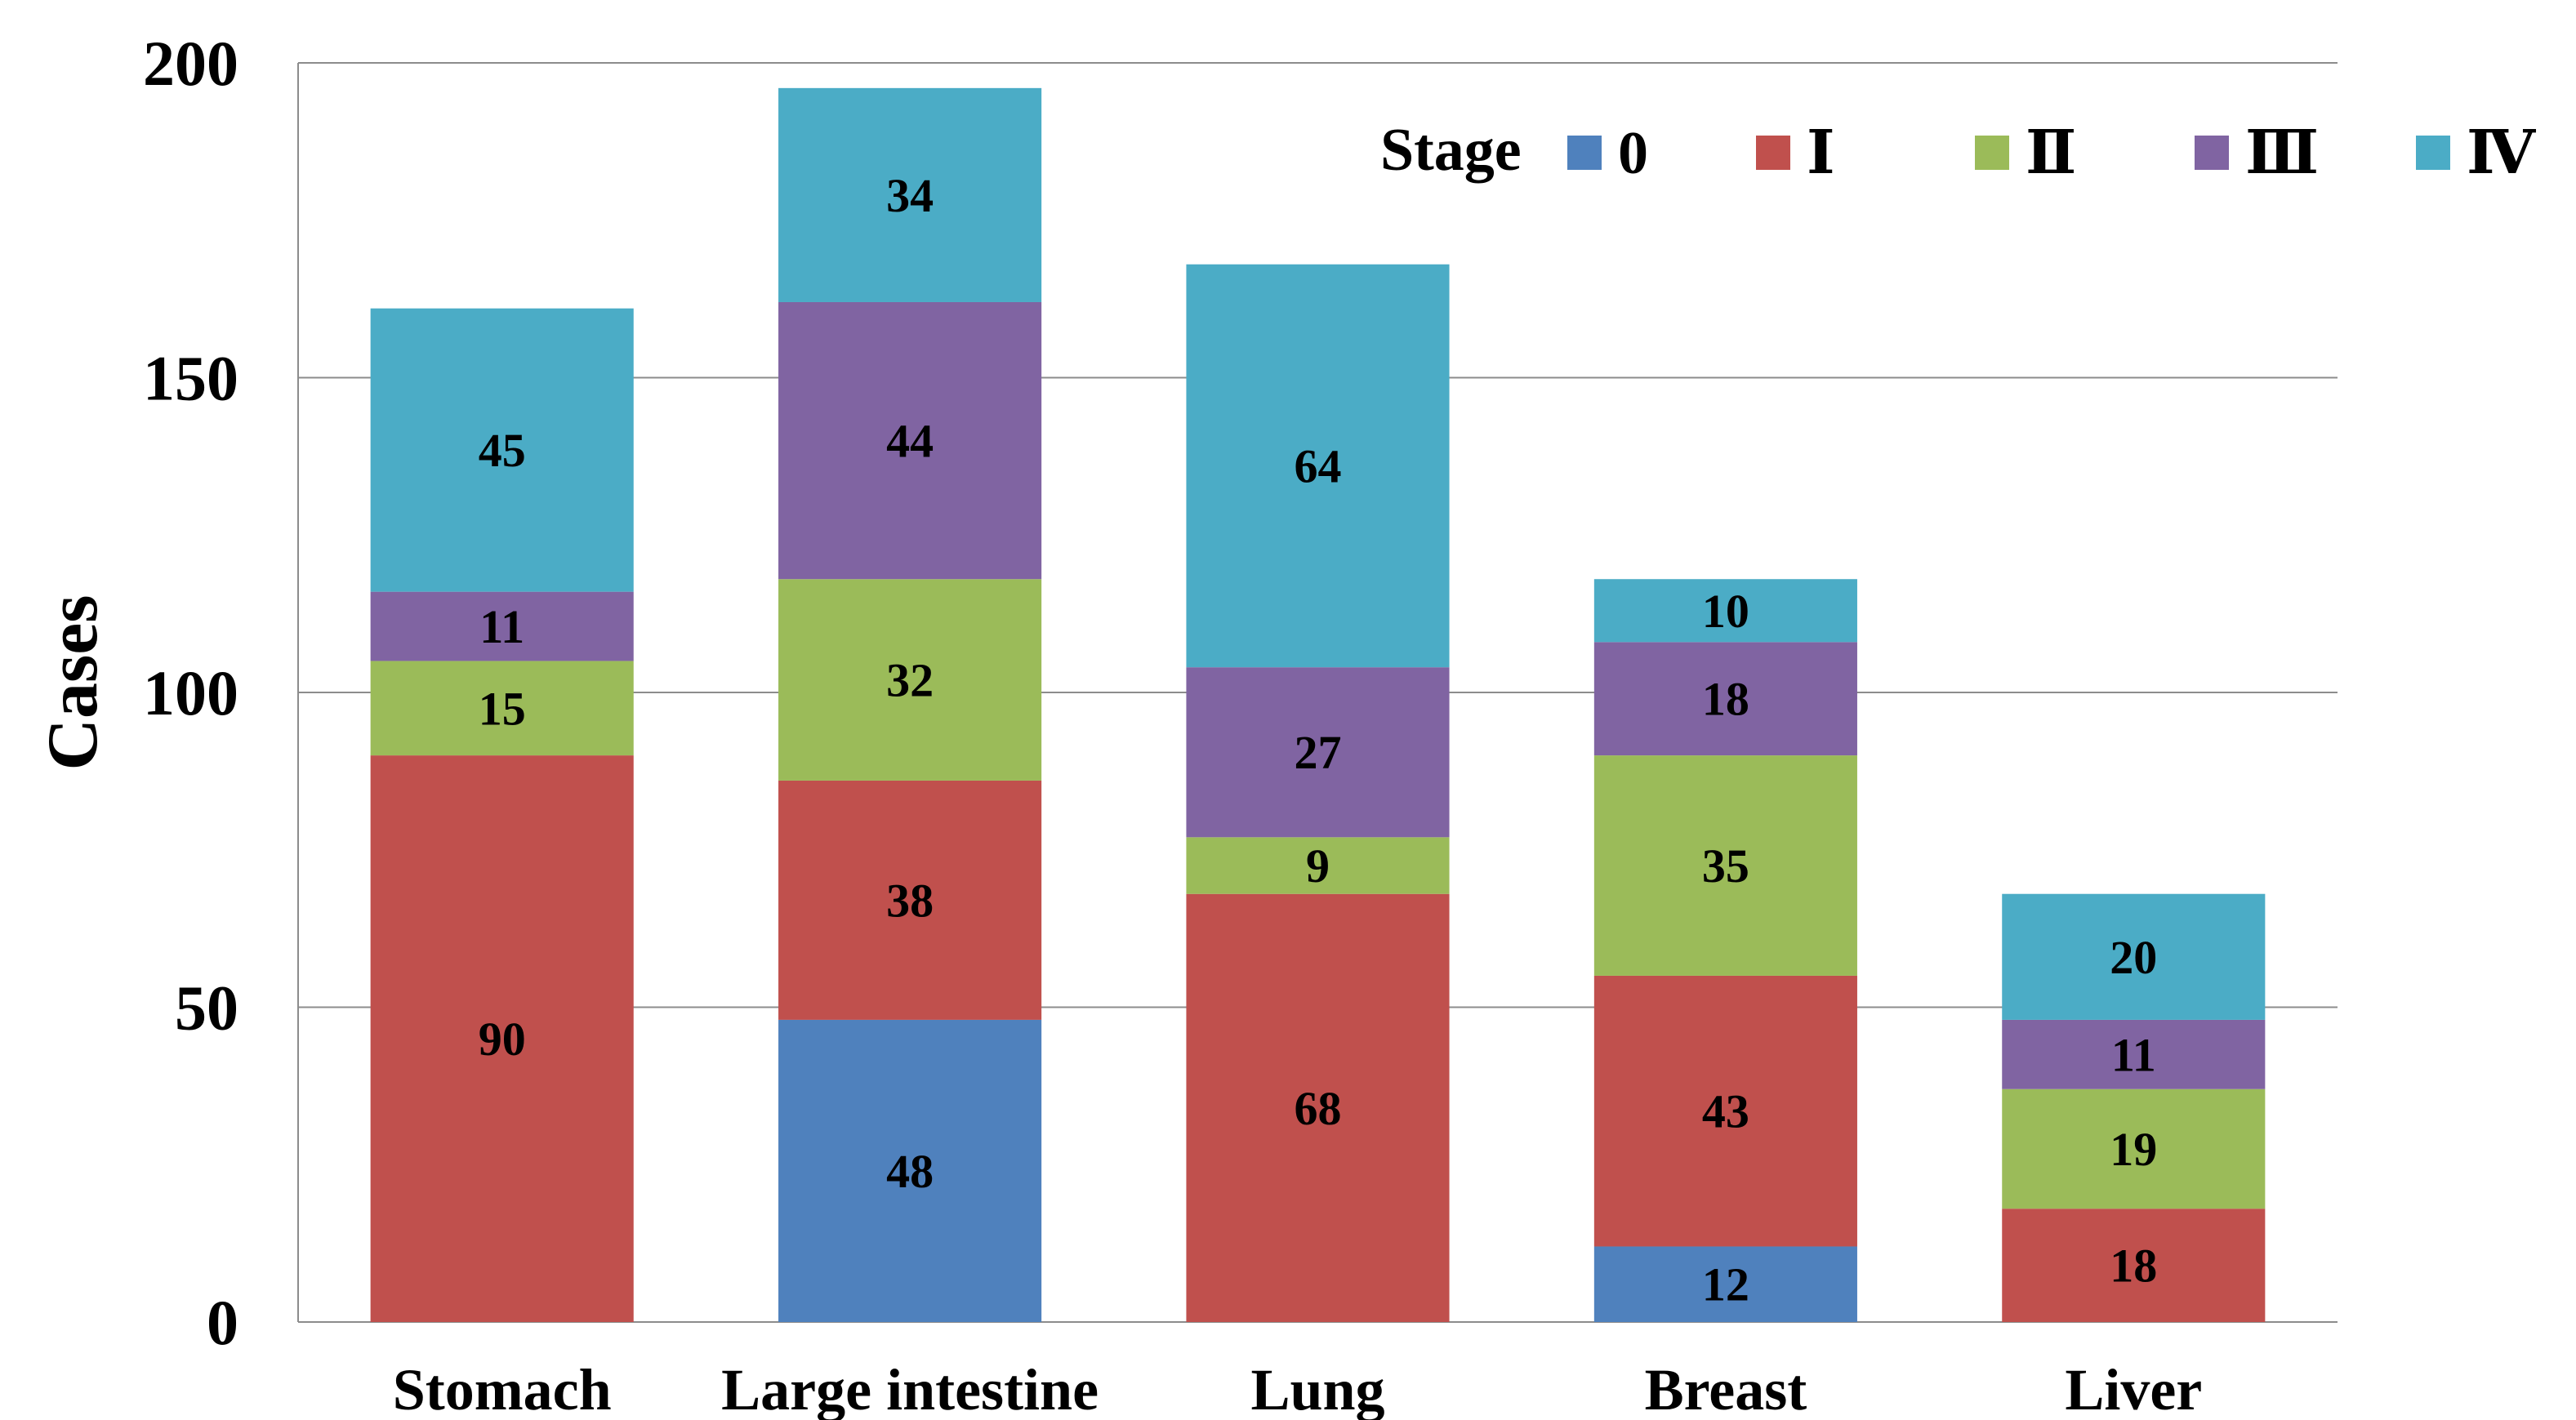 The height and width of the screenshot is (1420, 2576). I want to click on legend: Stage 0 Ⅰ Ⅱ Ⅲ Ⅳ, so click(1958, 152).